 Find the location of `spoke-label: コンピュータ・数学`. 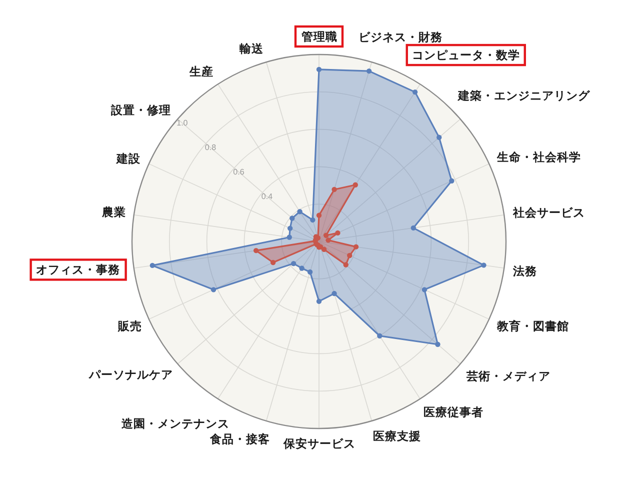

spoke-label: コンピュータ・数学 is located at coordinates (466, 55).